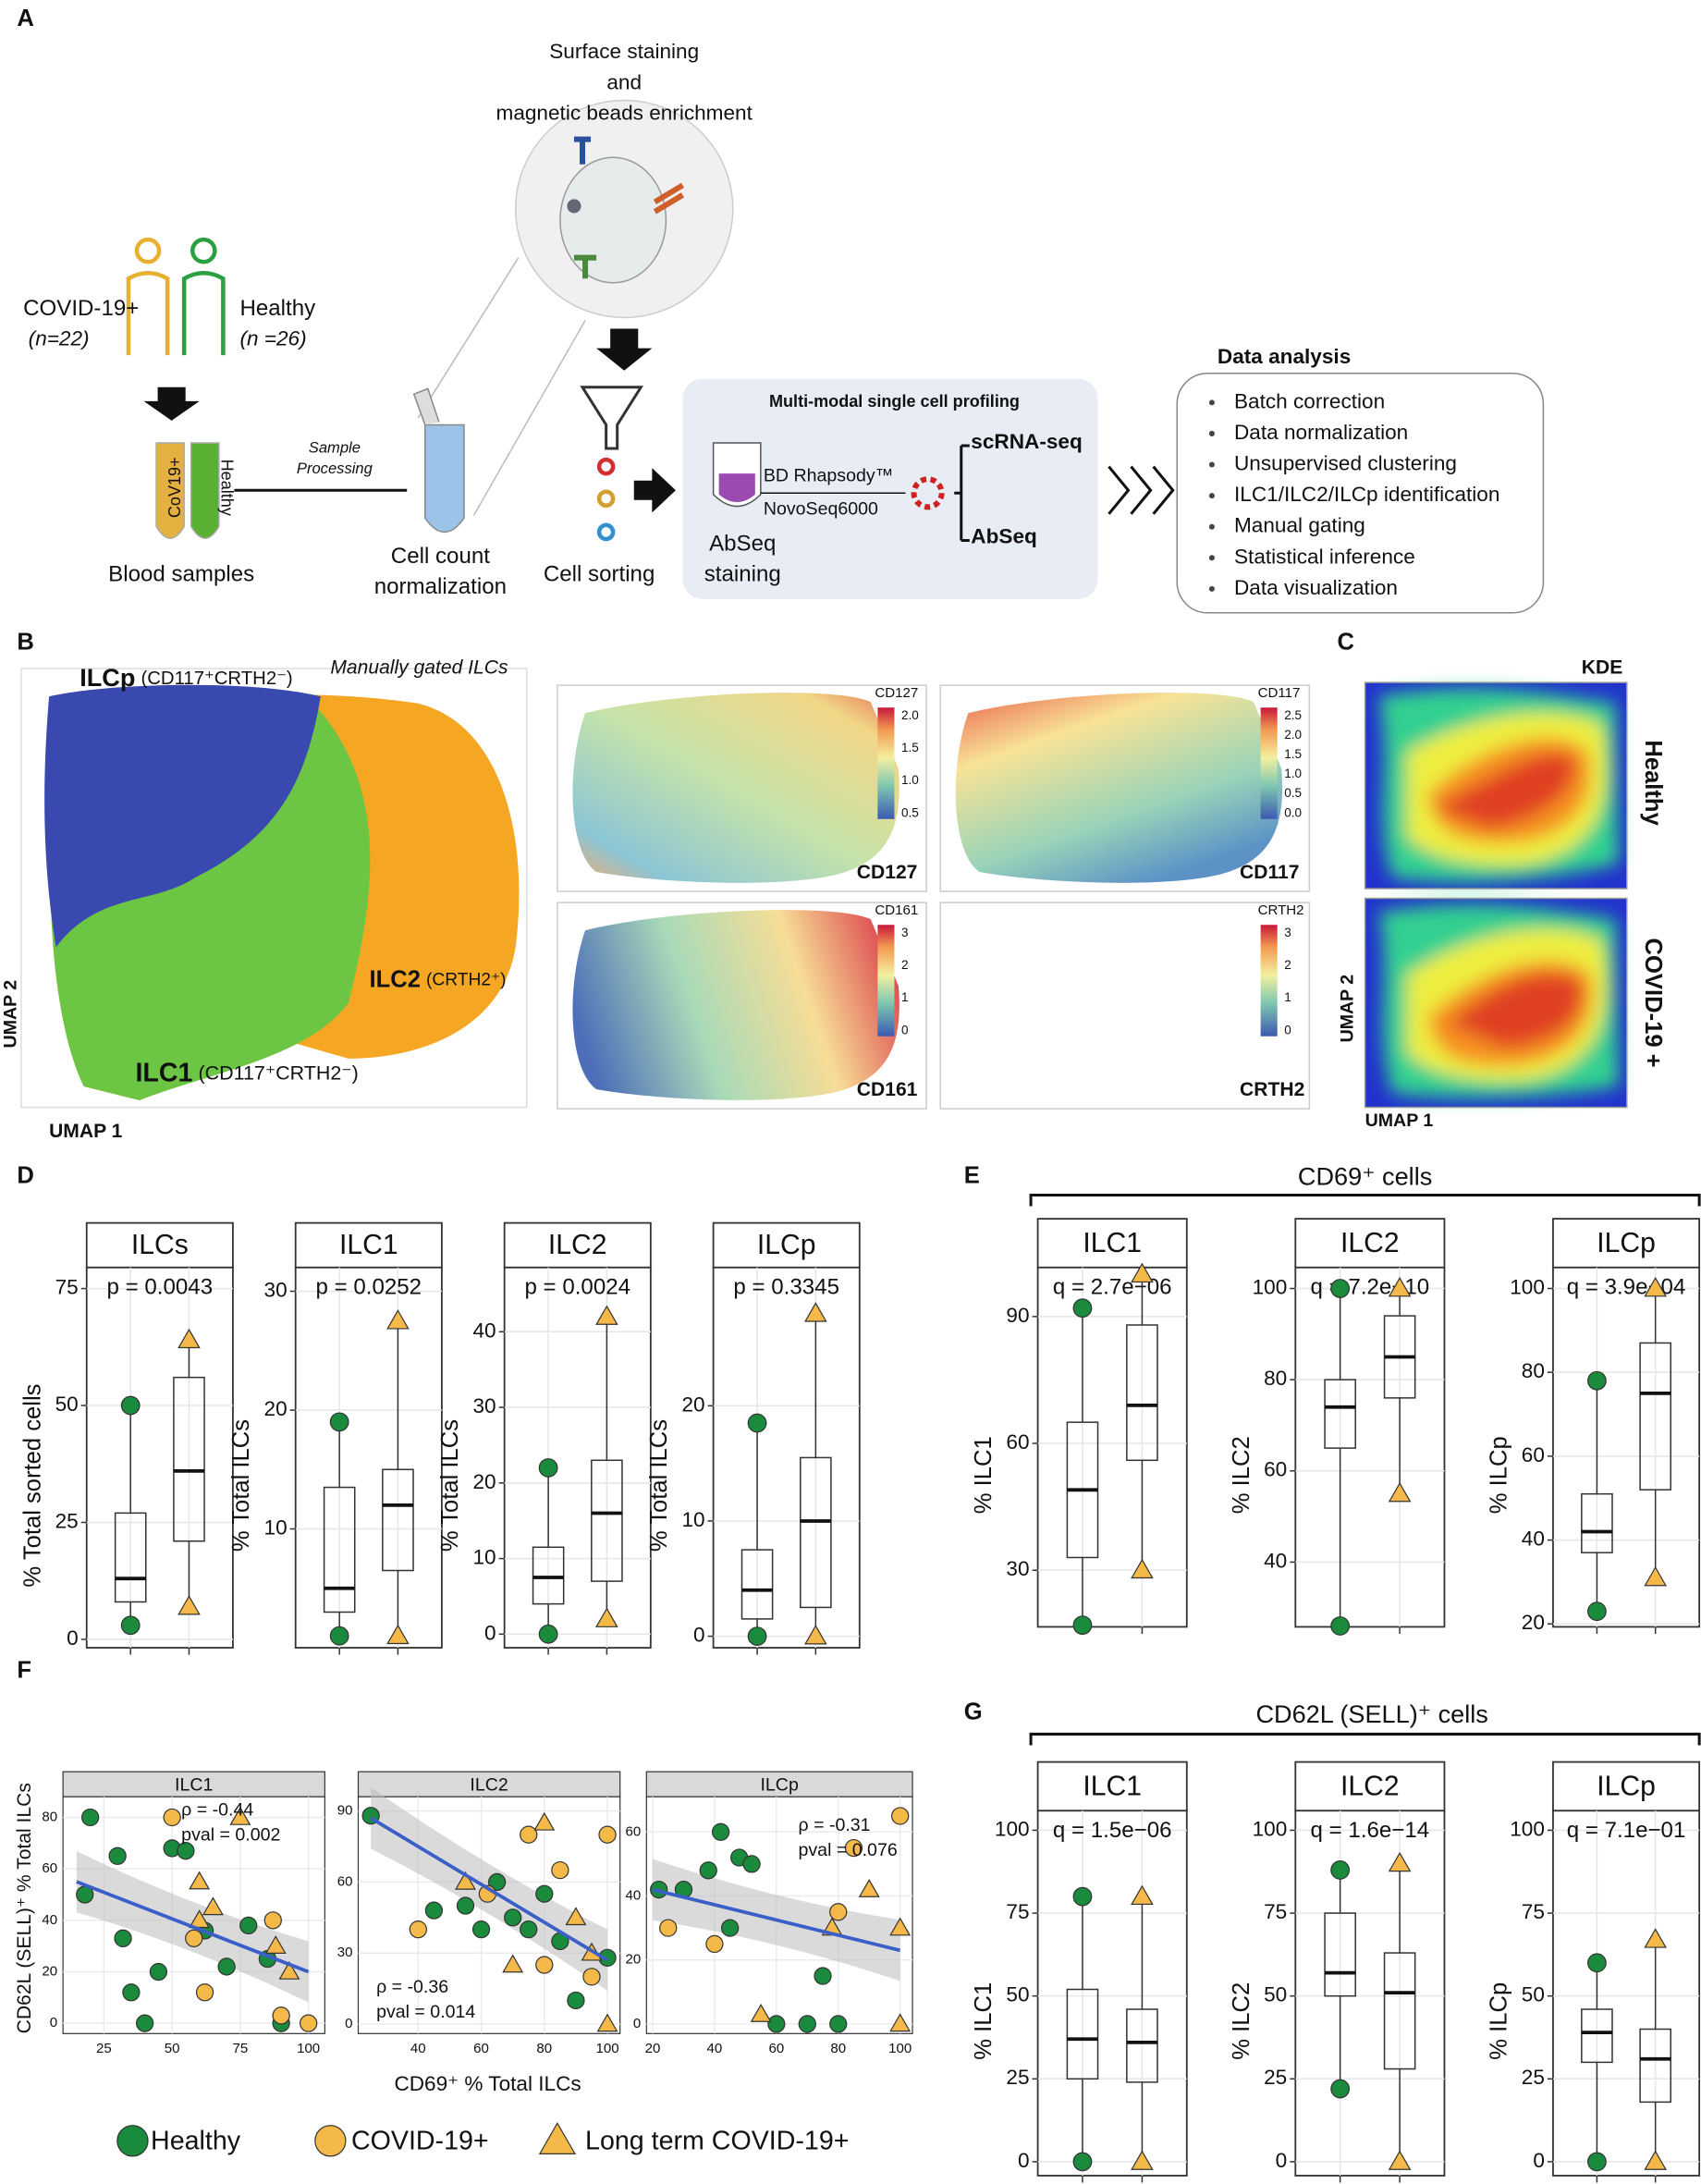 The image size is (1701, 2184). Describe the element at coordinates (905, 965) in the screenshot. I see `colorbar-tick: 2` at that location.